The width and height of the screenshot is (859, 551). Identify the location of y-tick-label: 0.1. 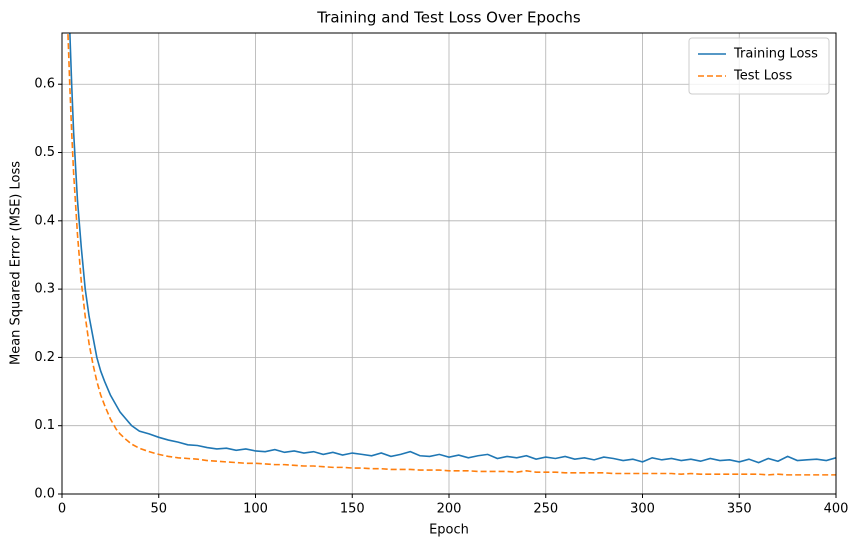
(44, 425).